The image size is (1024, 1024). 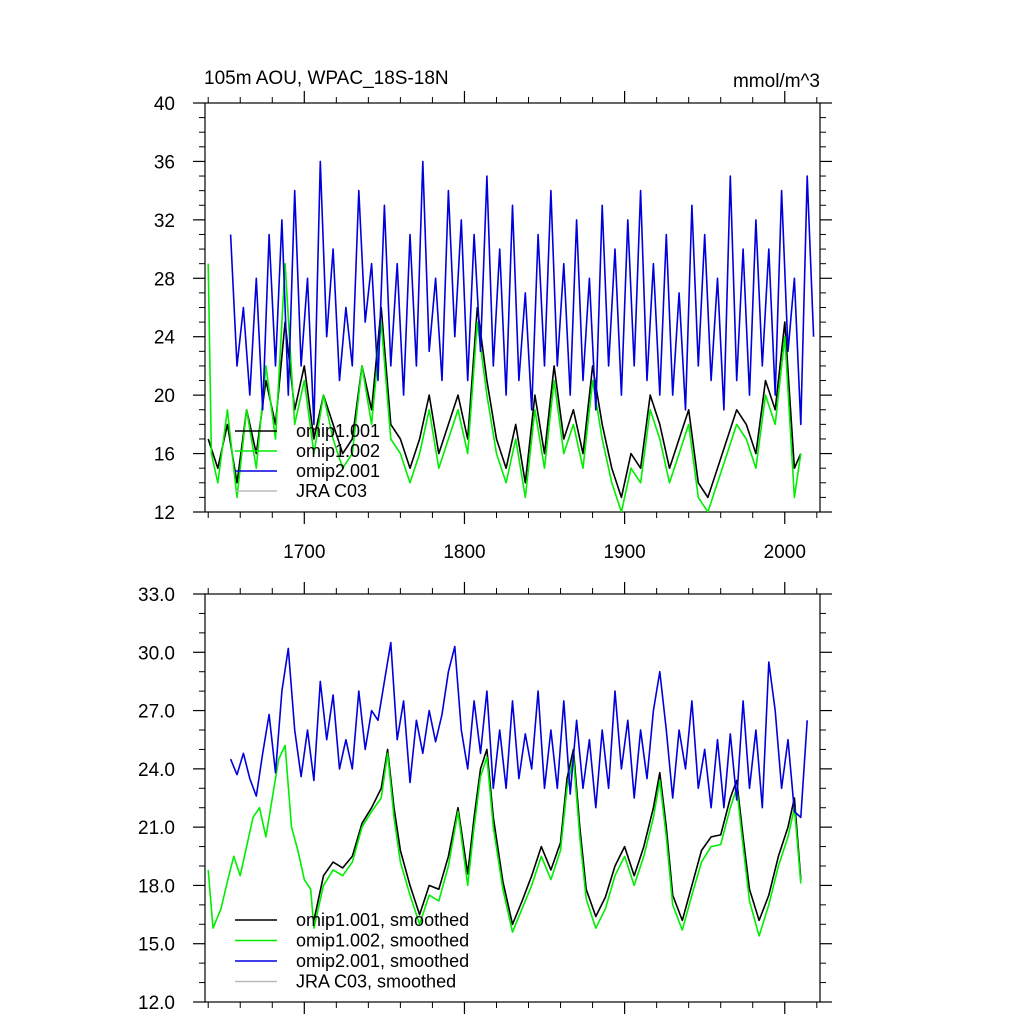 I want to click on legend-label: omip1.001, smoothed, so click(x=382, y=920).